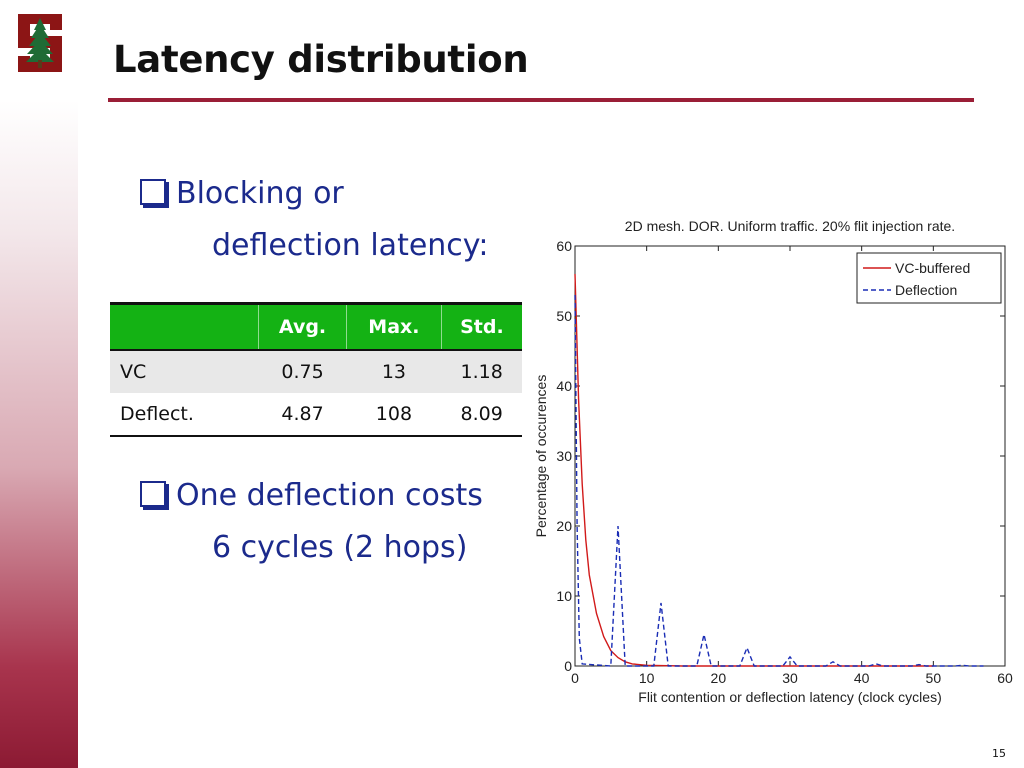  What do you see at coordinates (790, 678) in the screenshot?
I see `x-tick-label: 30` at bounding box center [790, 678].